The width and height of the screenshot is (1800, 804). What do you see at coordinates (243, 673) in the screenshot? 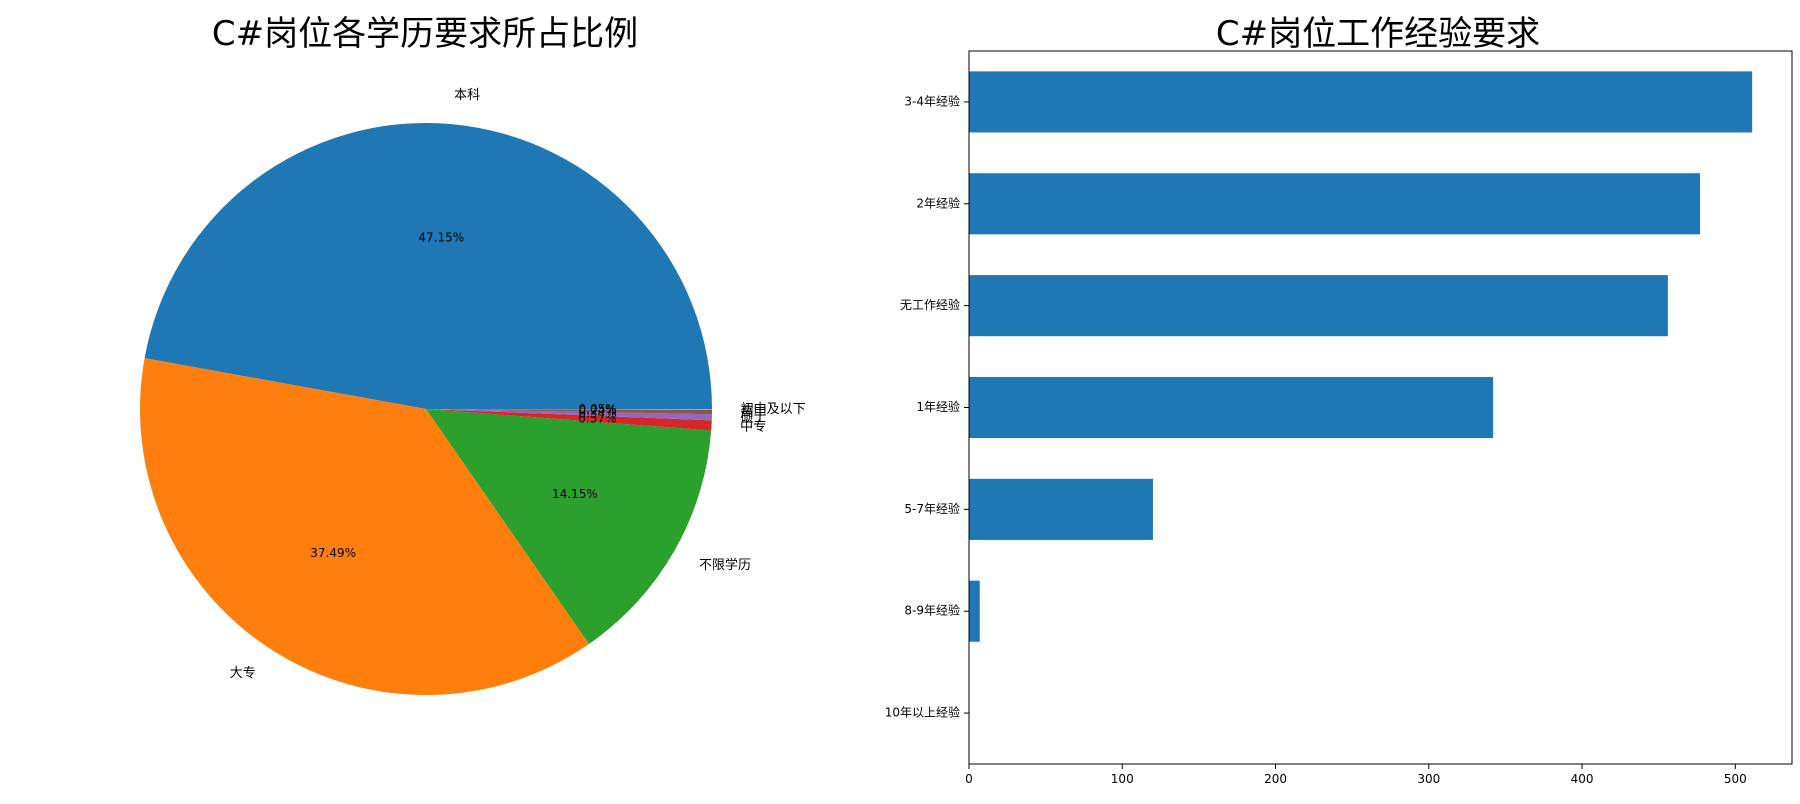
I see `pie-label-1: 大专` at bounding box center [243, 673].